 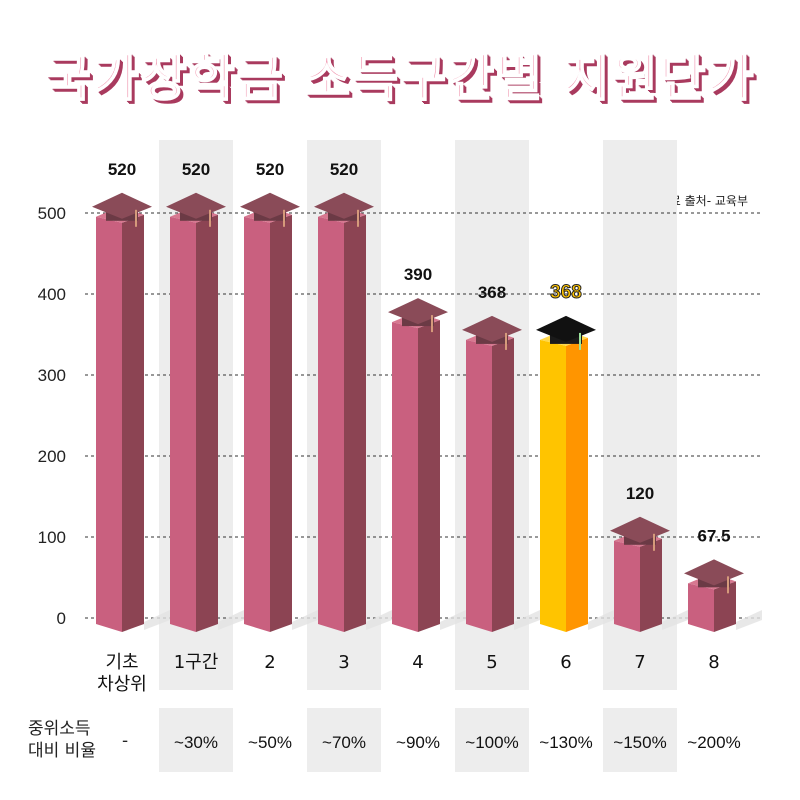 I want to click on category-label: 3, so click(x=343, y=662).